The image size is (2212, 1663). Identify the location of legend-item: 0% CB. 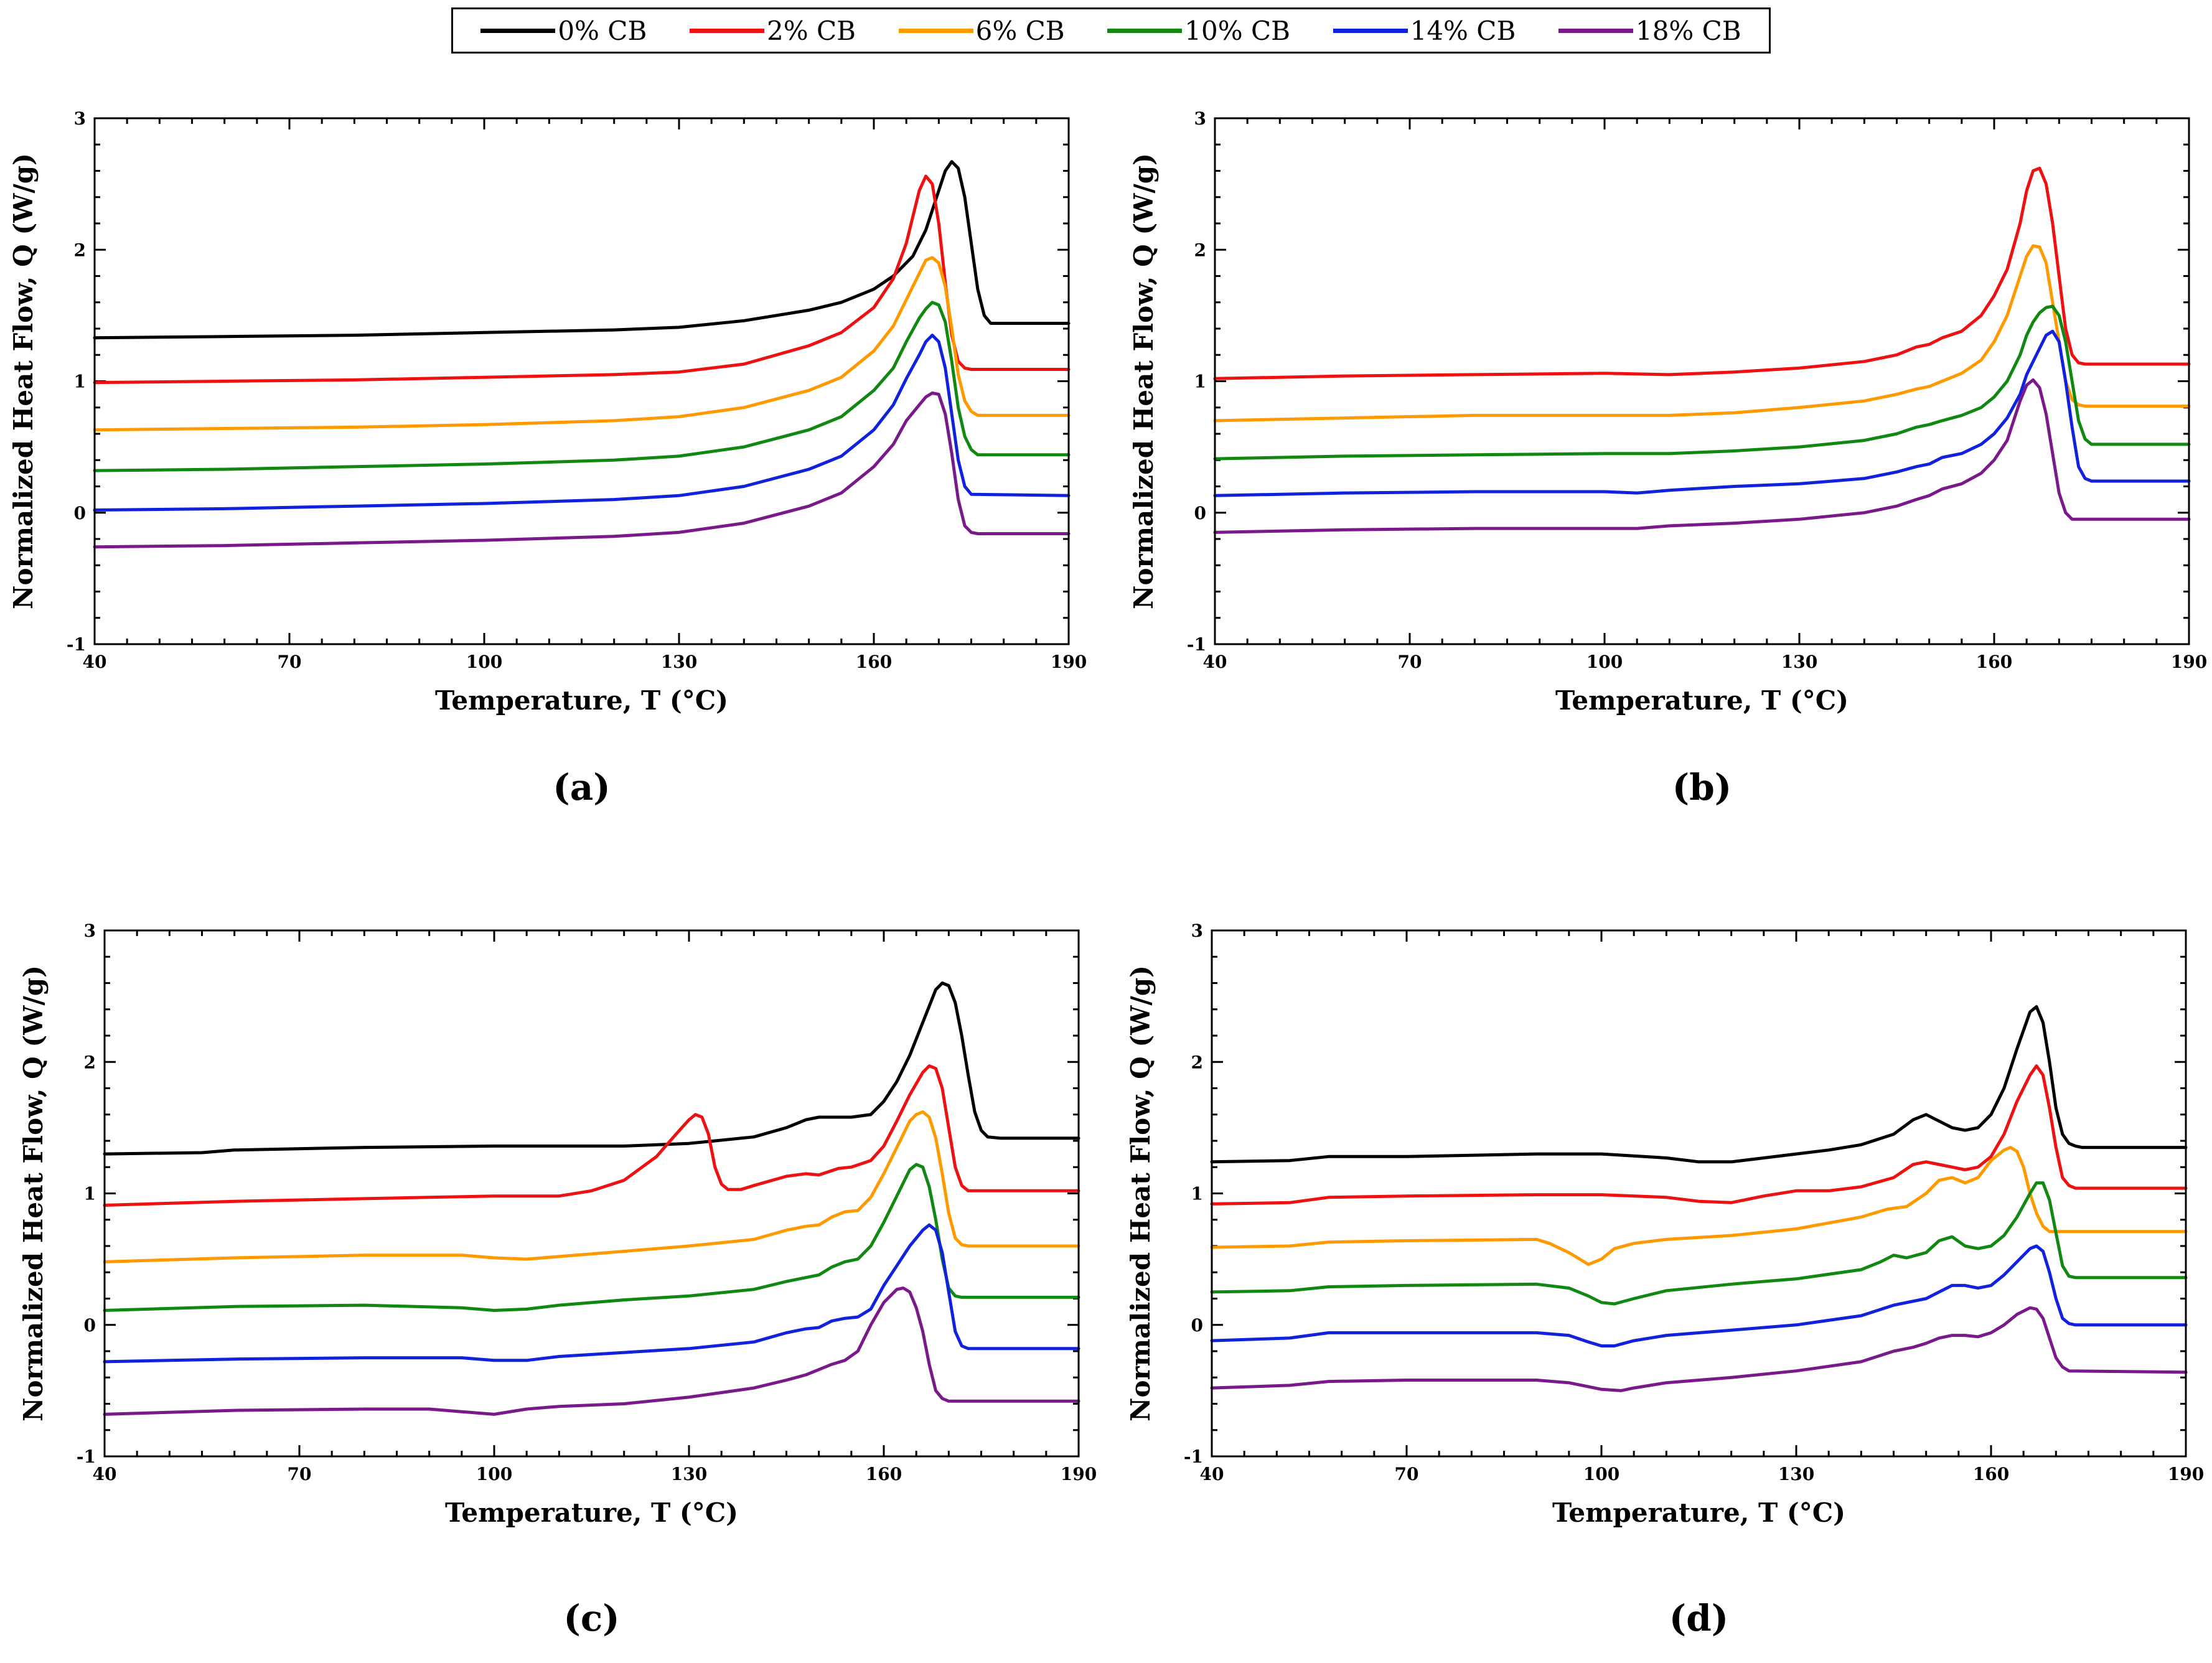
(563, 31).